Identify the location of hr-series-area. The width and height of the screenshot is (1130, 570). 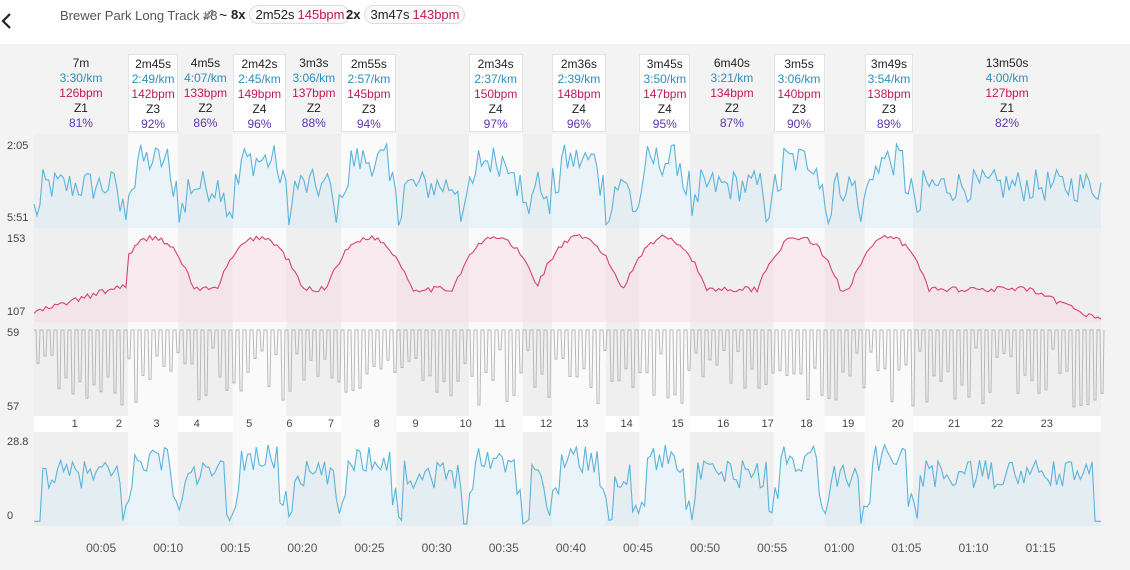
(567, 278).